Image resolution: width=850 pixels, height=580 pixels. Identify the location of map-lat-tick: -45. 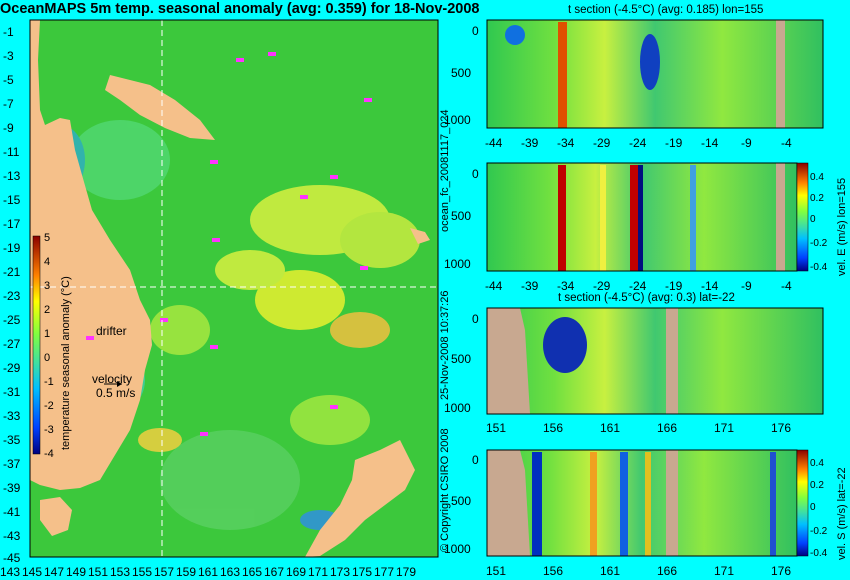
(12, 558).